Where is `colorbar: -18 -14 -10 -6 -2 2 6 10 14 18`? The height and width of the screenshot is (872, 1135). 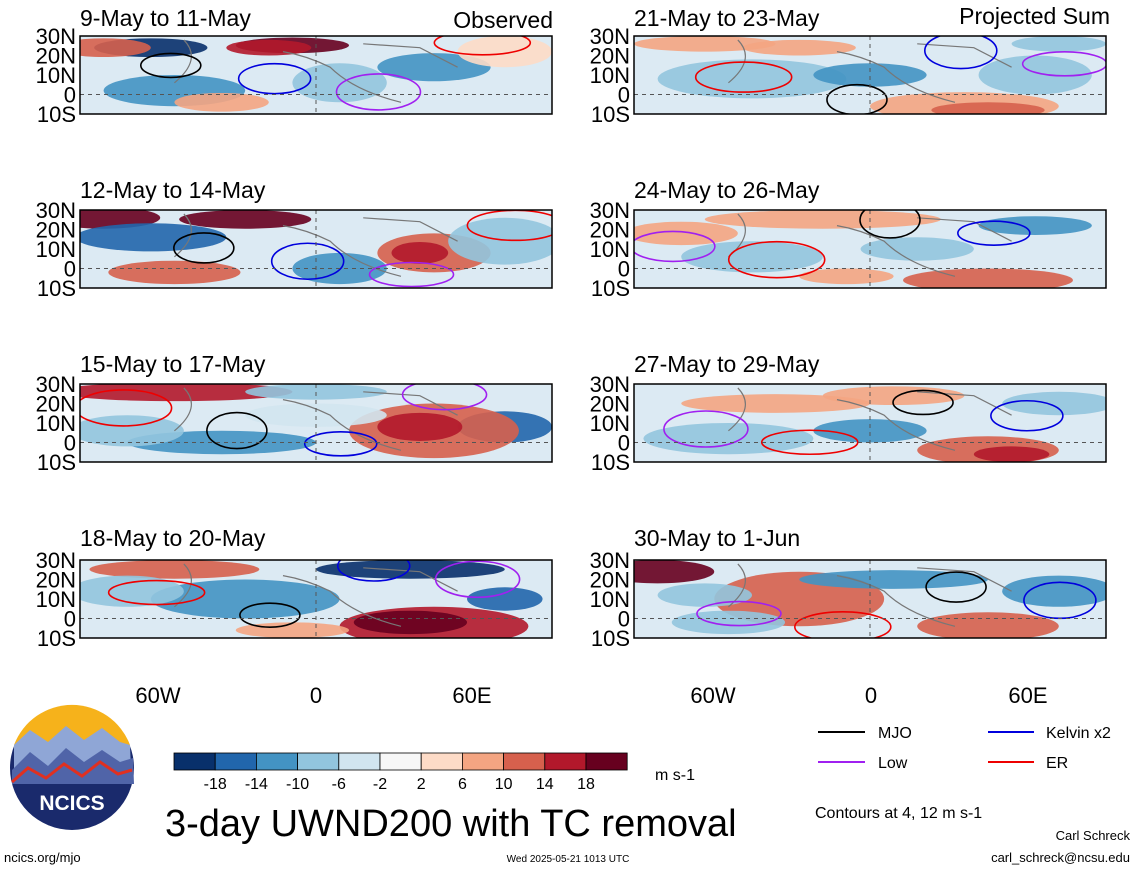
colorbar: -18 -14 -10 -6 -2 2 6 10 14 18 is located at coordinates (400, 772).